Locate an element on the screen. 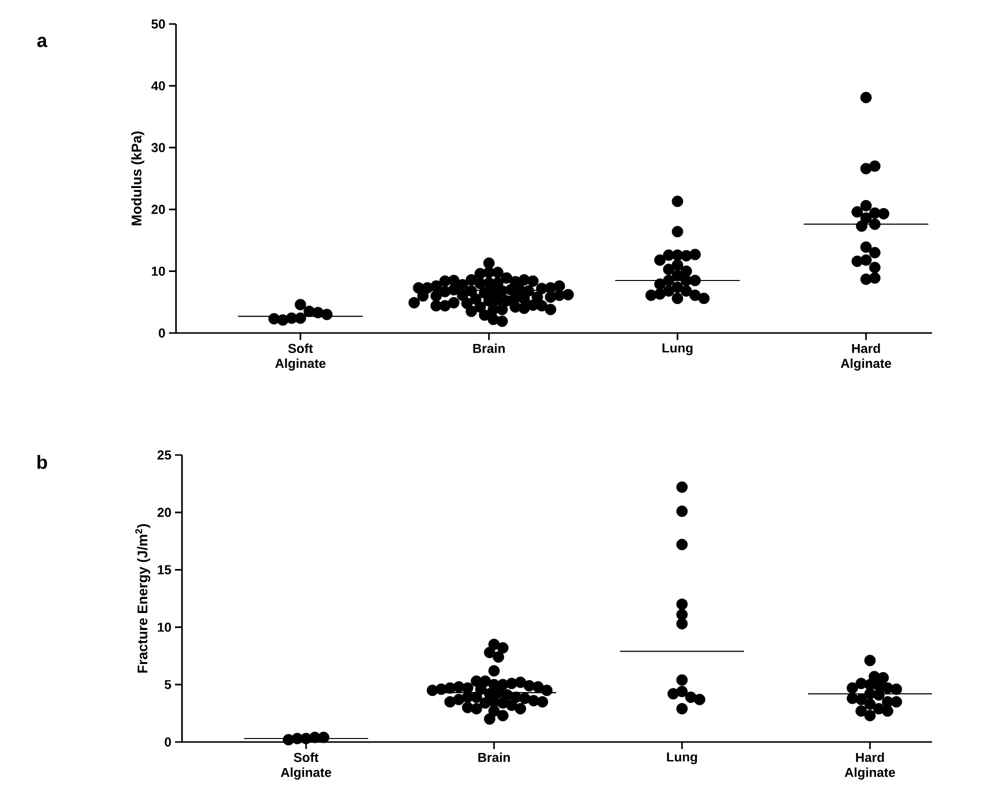  y-axis-title: Modulus (kPa) is located at coordinates (137, 179).